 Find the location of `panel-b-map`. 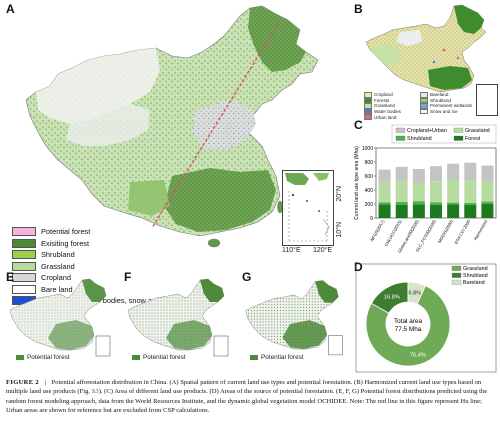

panel-b-map is located at coordinates (426, 48).